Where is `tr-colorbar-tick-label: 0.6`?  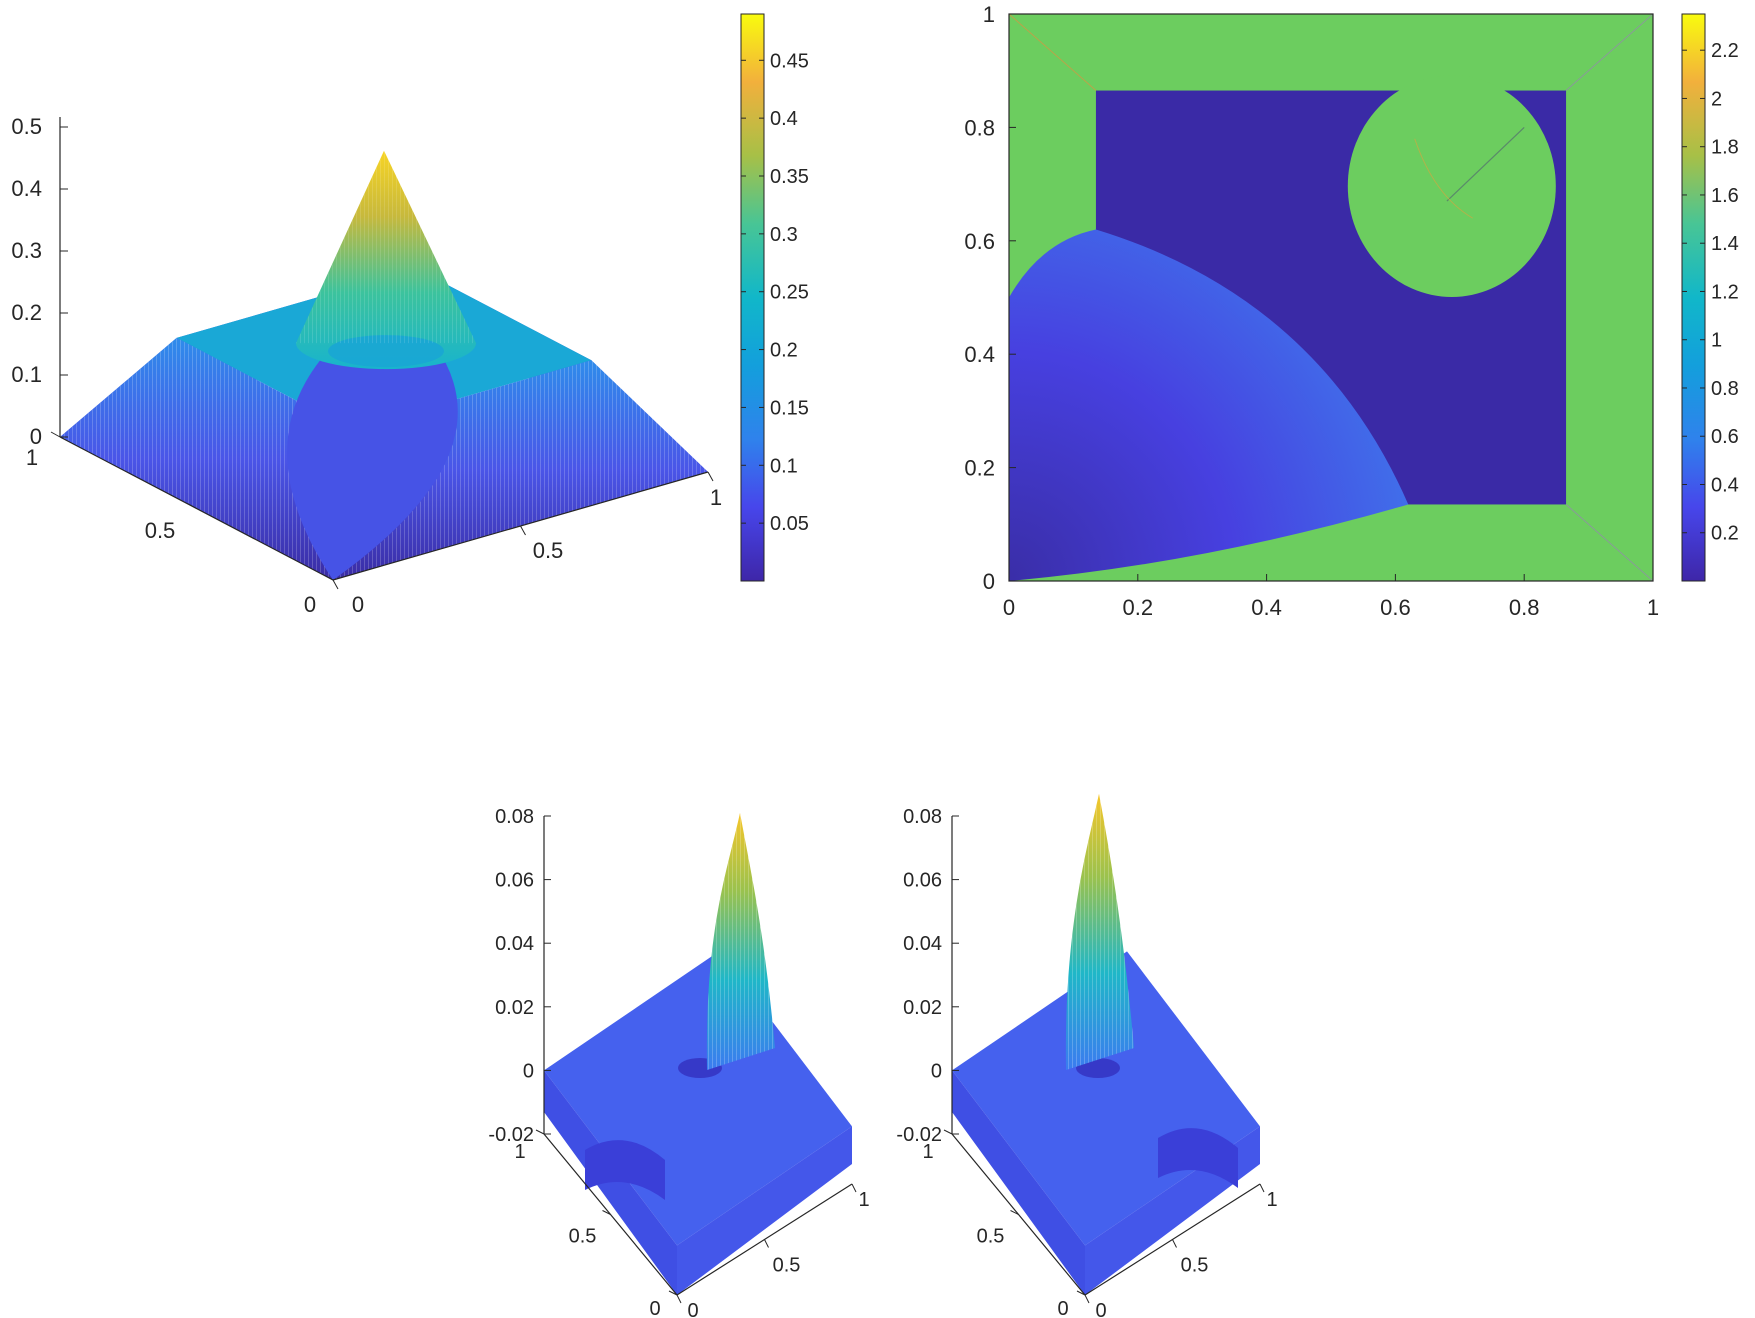 tr-colorbar-tick-label: 0.6 is located at coordinates (1725, 437).